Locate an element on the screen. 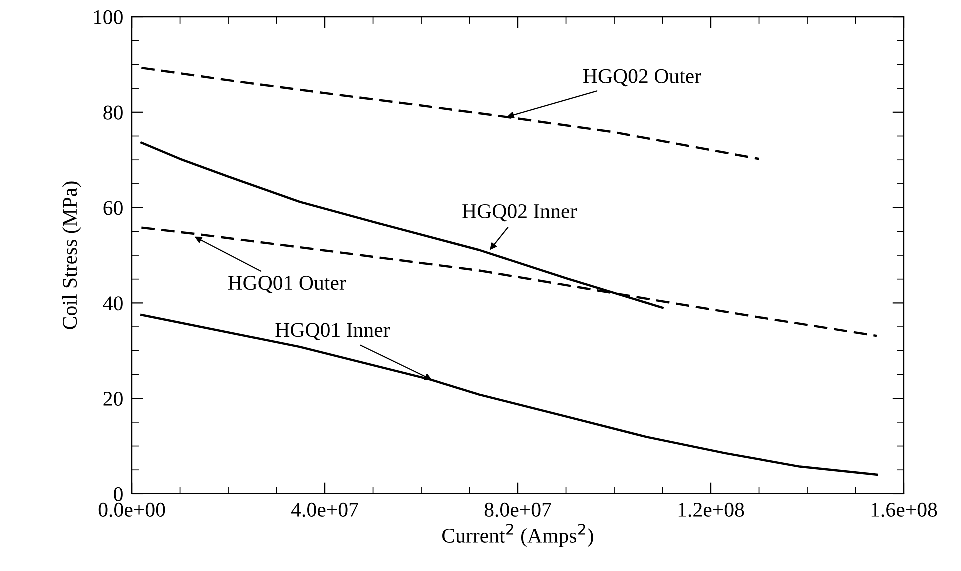 The height and width of the screenshot is (571, 961). y-axis-title: Coil Stress (MPa) is located at coordinates (72, 256).